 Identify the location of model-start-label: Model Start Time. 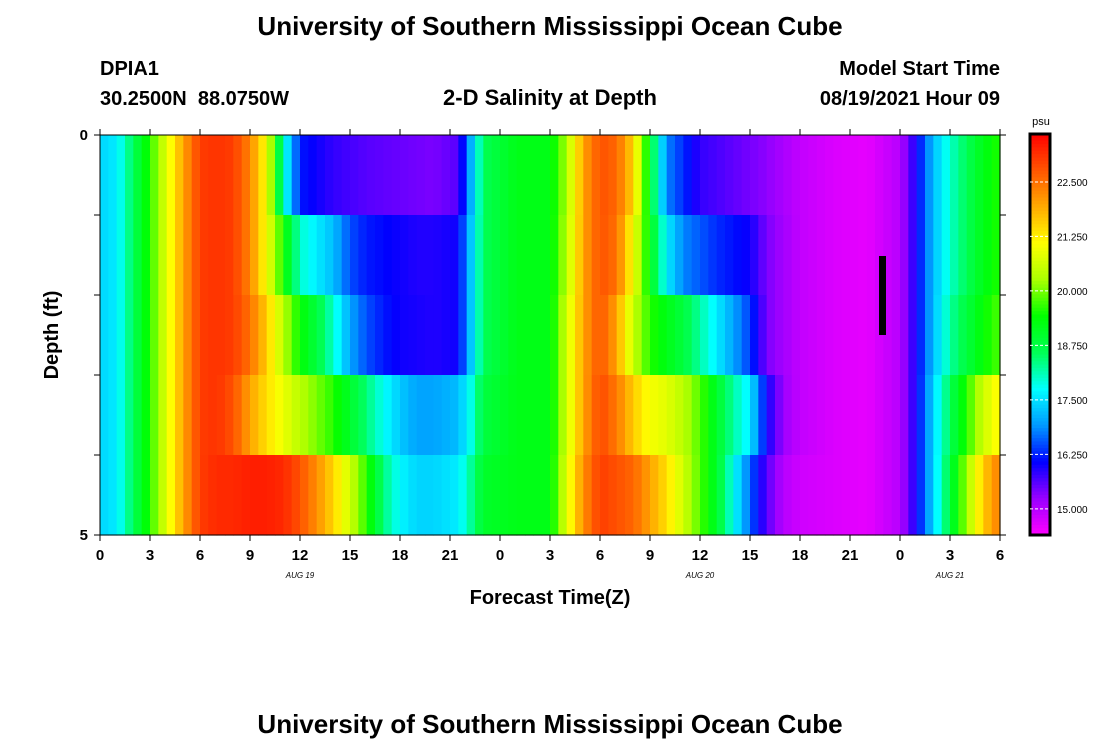
(919, 69).